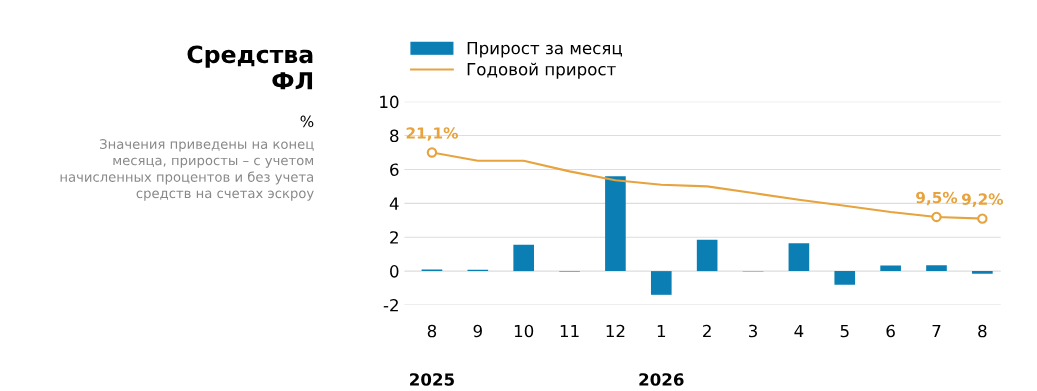 This screenshot has height=391, width=1037. Describe the element at coordinates (661, 331) in the screenshot. I see `x-tick-label: 1` at that location.